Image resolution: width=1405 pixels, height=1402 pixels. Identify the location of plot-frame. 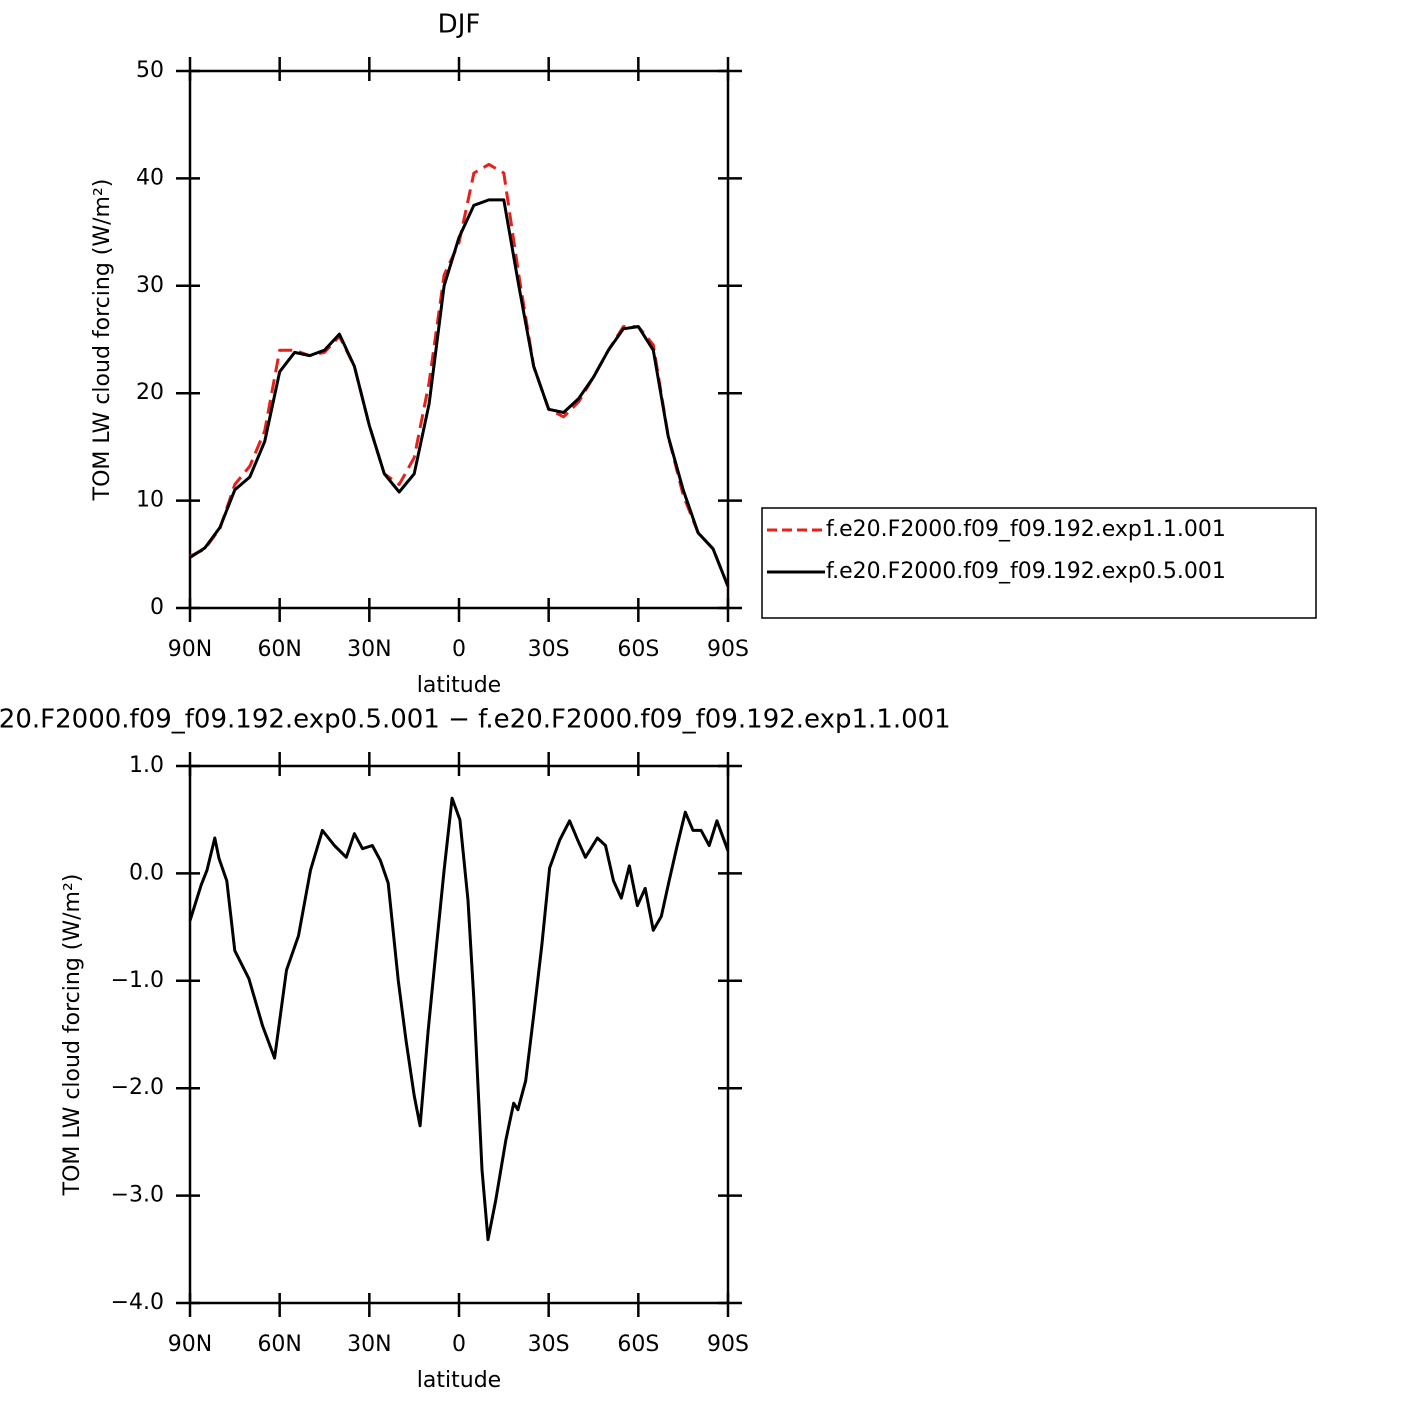
(459, 1034).